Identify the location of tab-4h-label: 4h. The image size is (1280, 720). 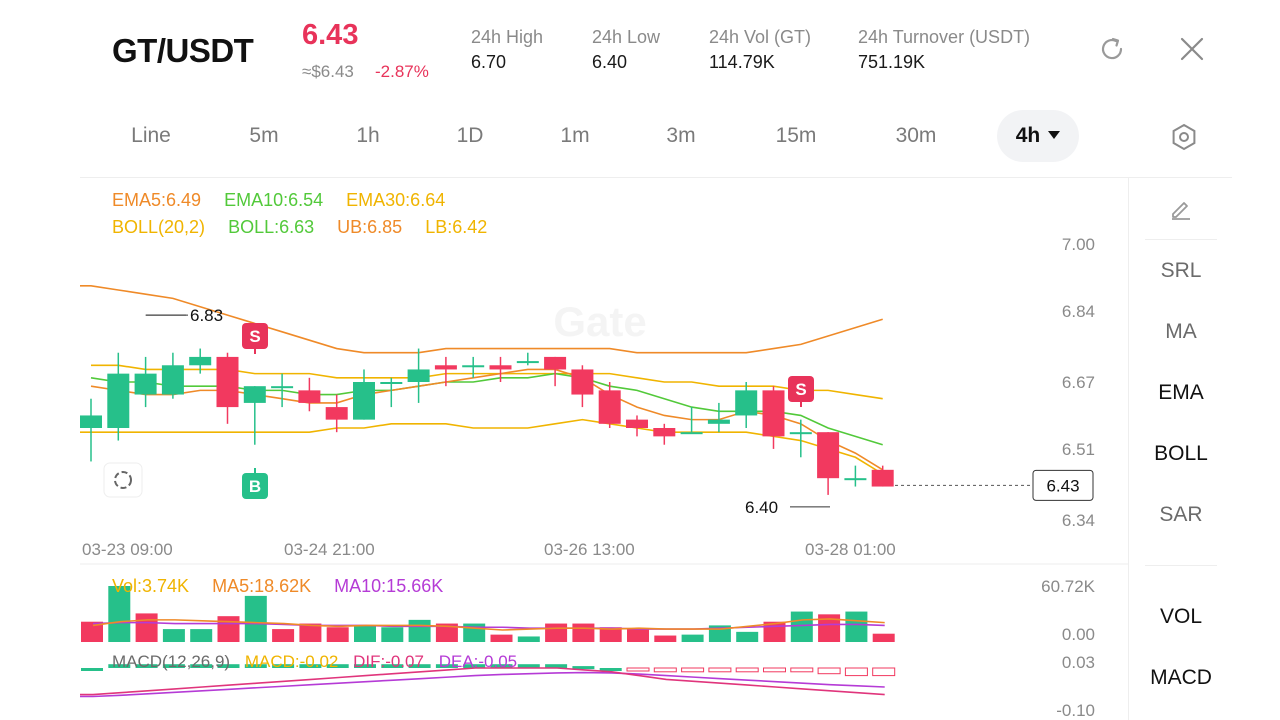
(1028, 135).